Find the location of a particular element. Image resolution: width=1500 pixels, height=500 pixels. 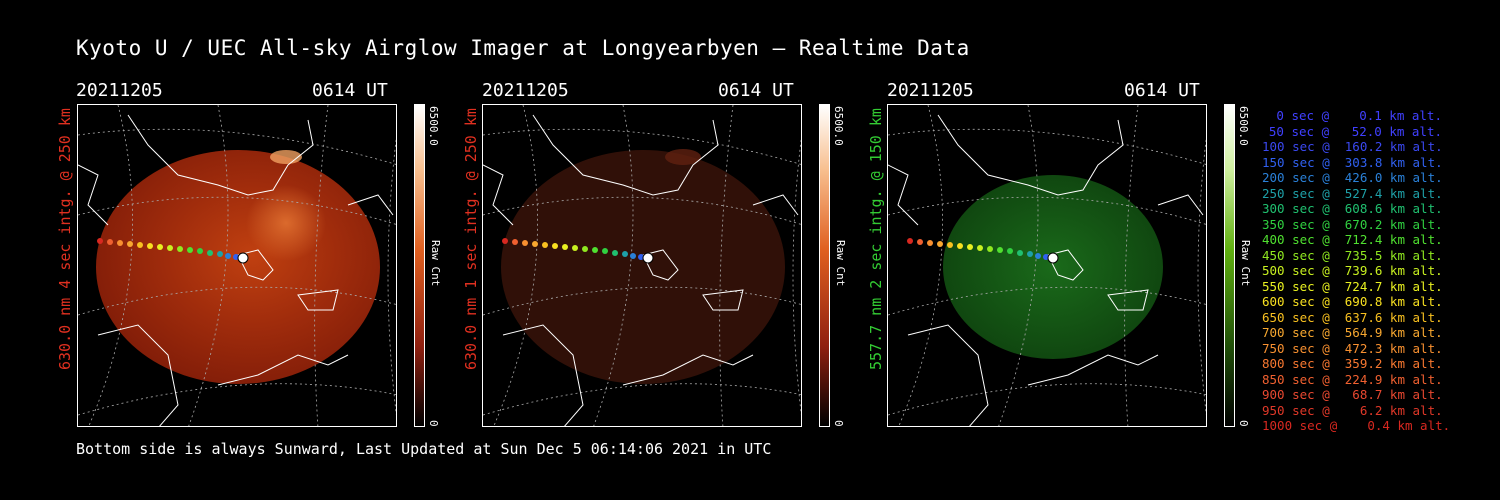

legend-entry: 800 sec @ 359.2 km alt. is located at coordinates (1352, 363).